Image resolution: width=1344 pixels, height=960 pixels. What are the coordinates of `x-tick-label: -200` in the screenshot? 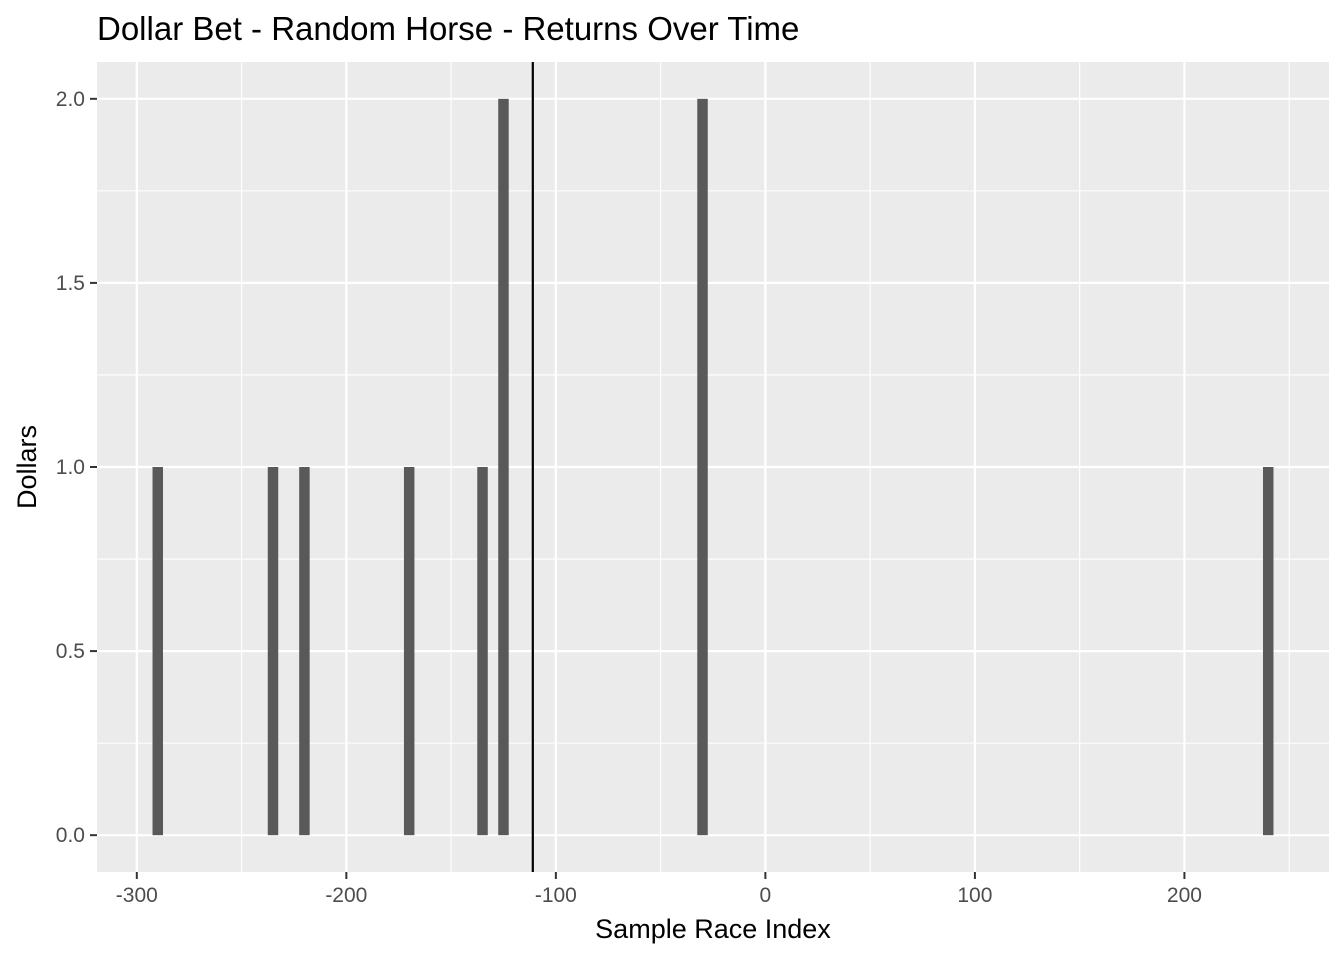 It's located at (346, 895).